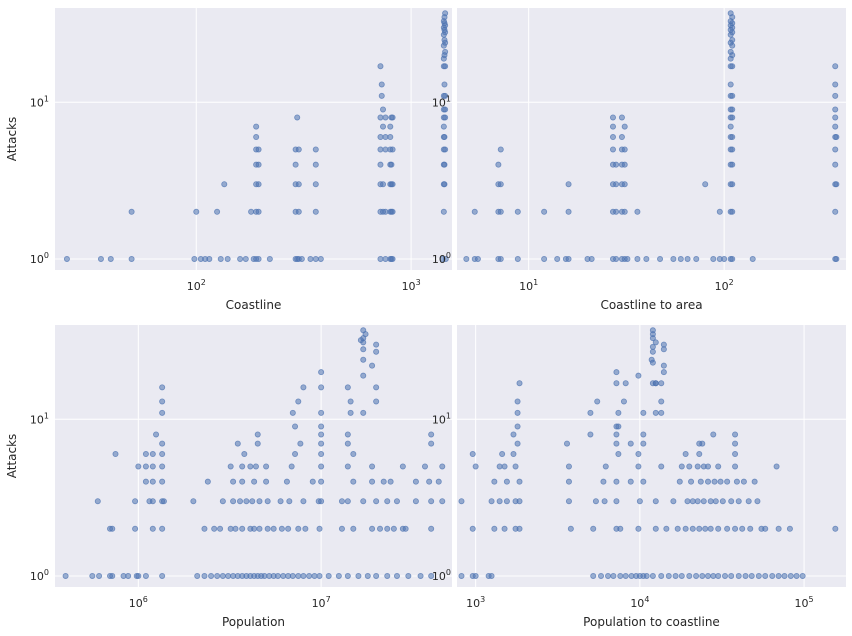 The height and width of the screenshot is (636, 852). Describe the element at coordinates (651, 622) in the screenshot. I see `x-axis-label: Population to coastline` at that location.